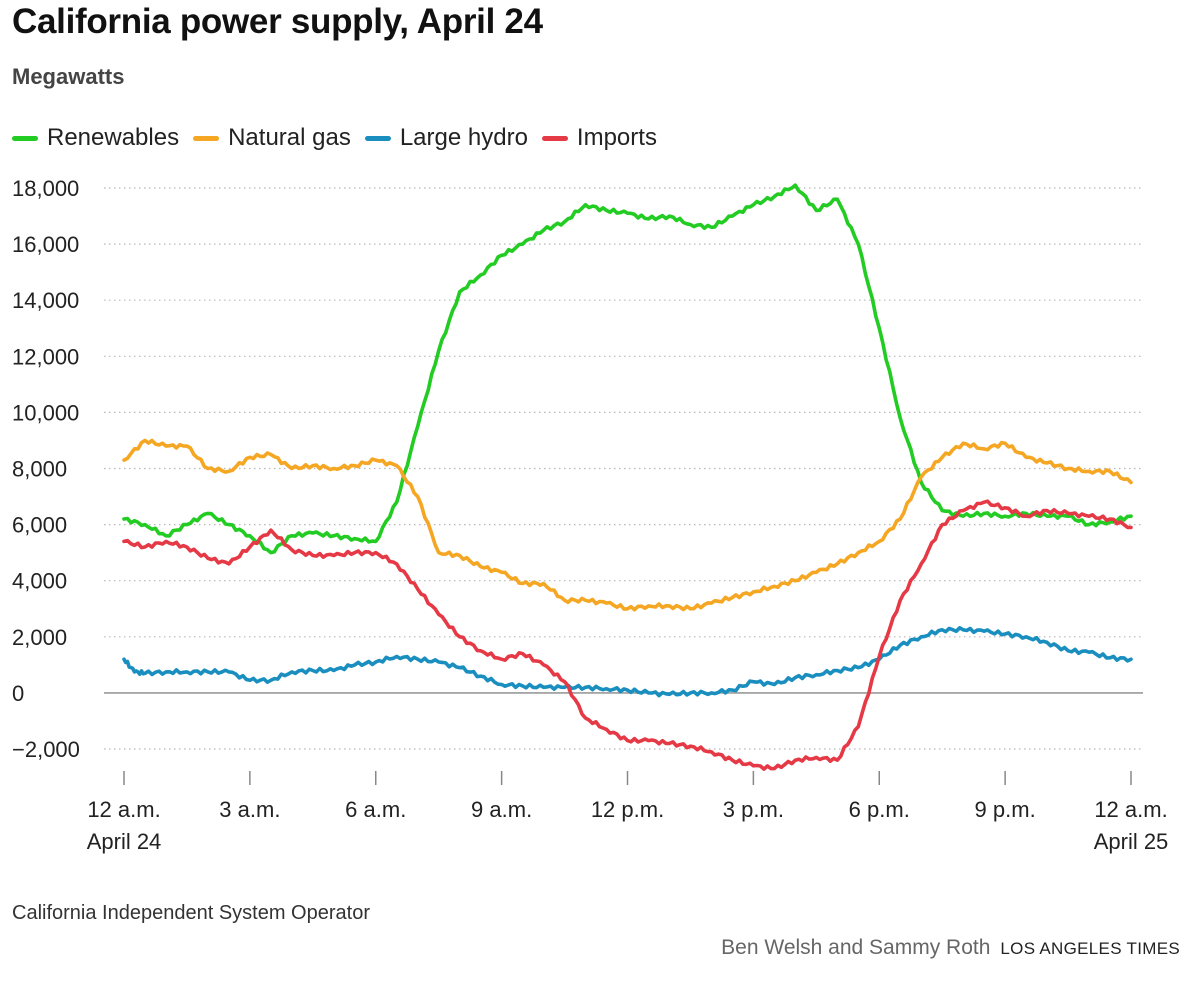  What do you see at coordinates (463, 137) in the screenshot?
I see `legend-label-large-hydro: Large hydro` at bounding box center [463, 137].